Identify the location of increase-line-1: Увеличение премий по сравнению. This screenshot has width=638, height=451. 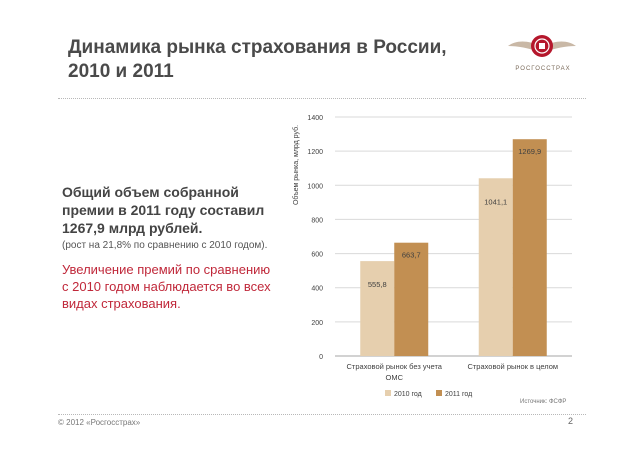
(166, 269).